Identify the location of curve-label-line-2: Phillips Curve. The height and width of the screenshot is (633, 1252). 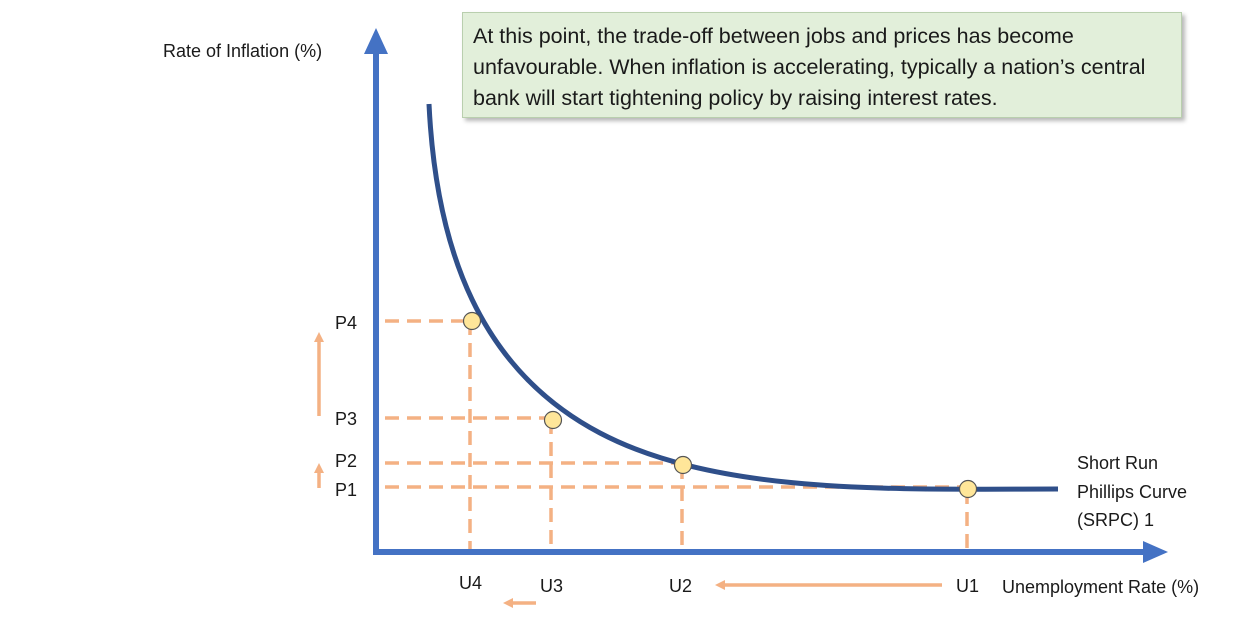
(1132, 492).